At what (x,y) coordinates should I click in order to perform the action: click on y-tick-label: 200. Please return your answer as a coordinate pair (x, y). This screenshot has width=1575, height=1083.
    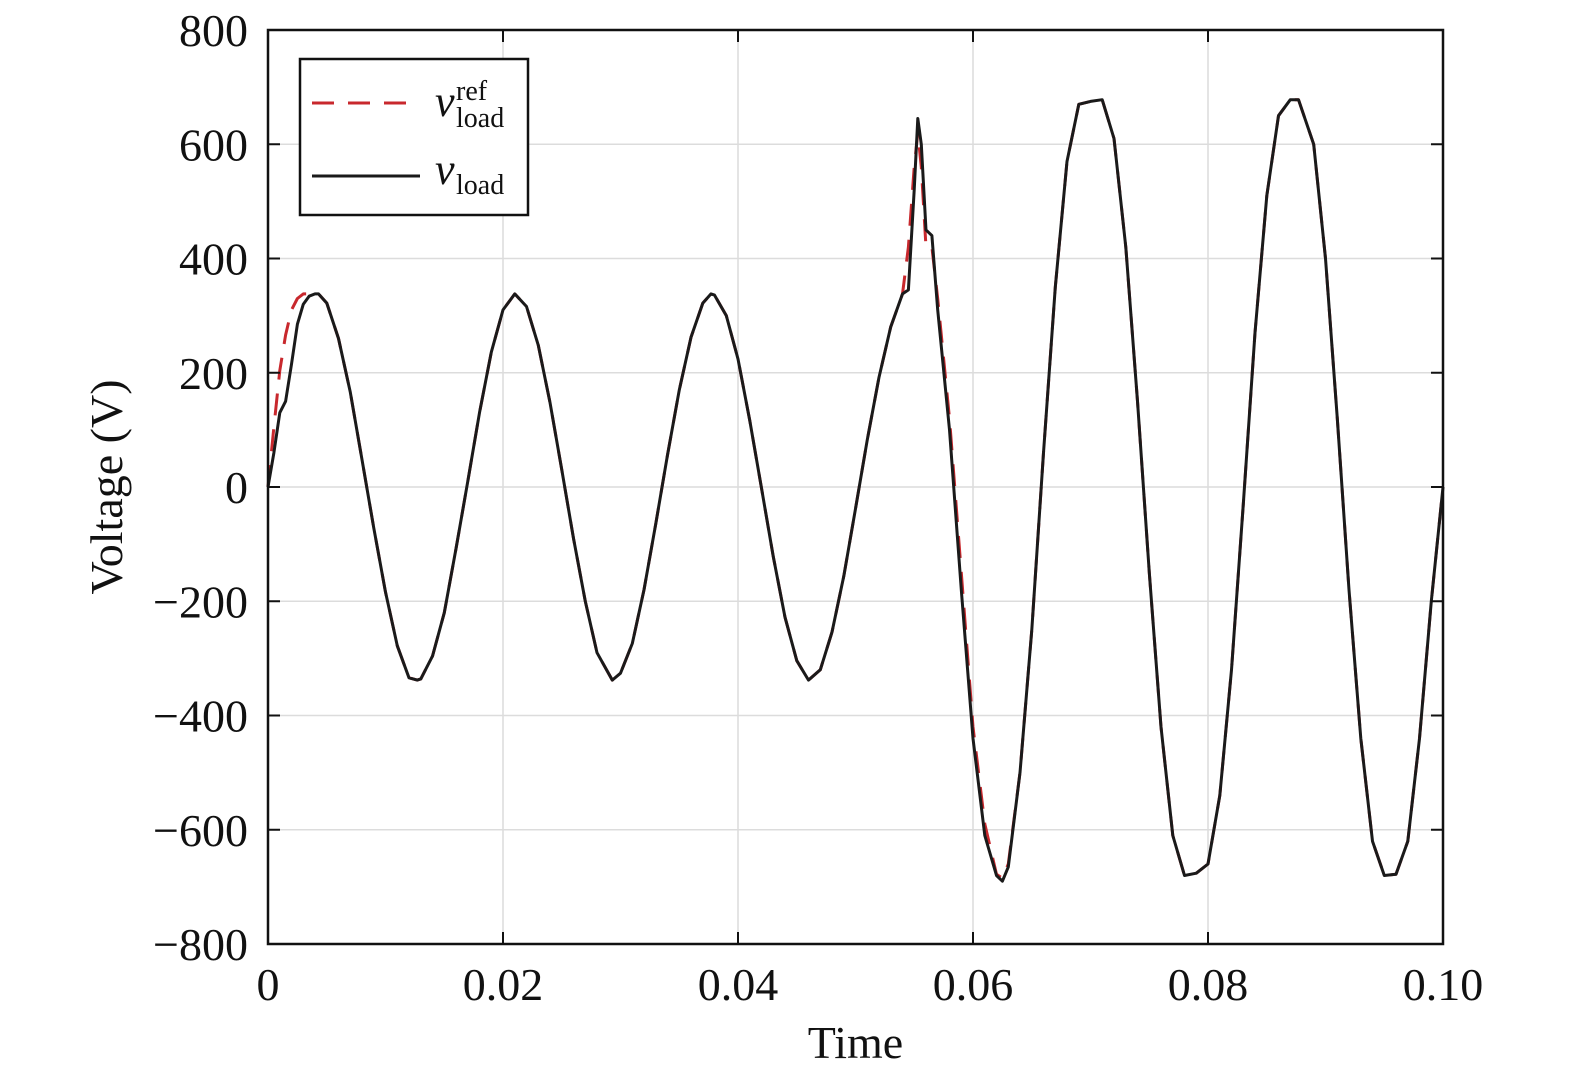
    Looking at the image, I should click on (213, 373).